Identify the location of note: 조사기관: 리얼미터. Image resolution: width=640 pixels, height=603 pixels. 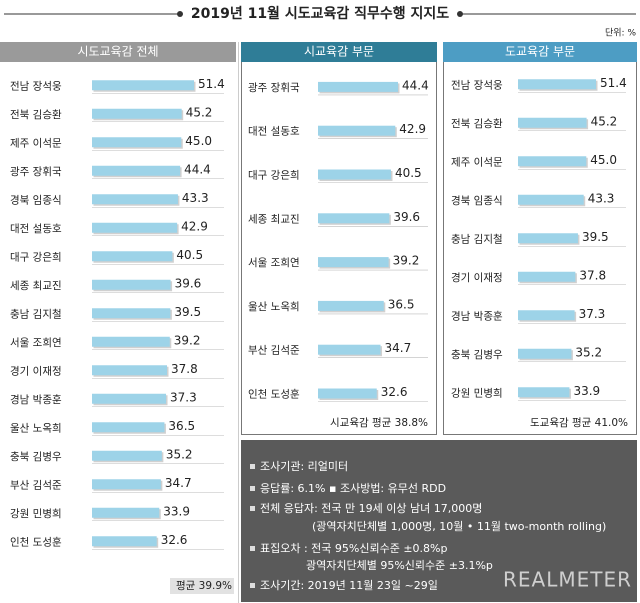
(304, 466).